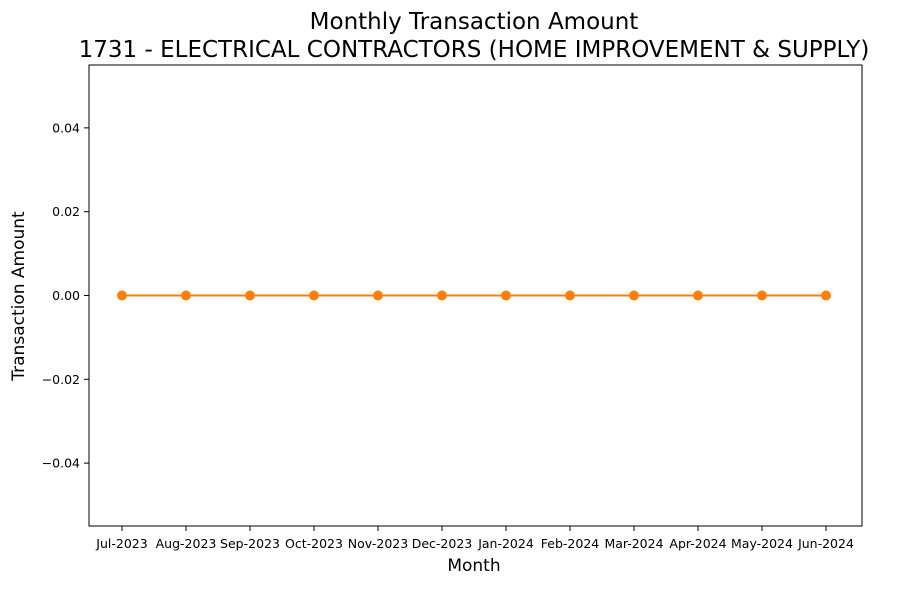  I want to click on x-axis-label: Month, so click(473, 566).